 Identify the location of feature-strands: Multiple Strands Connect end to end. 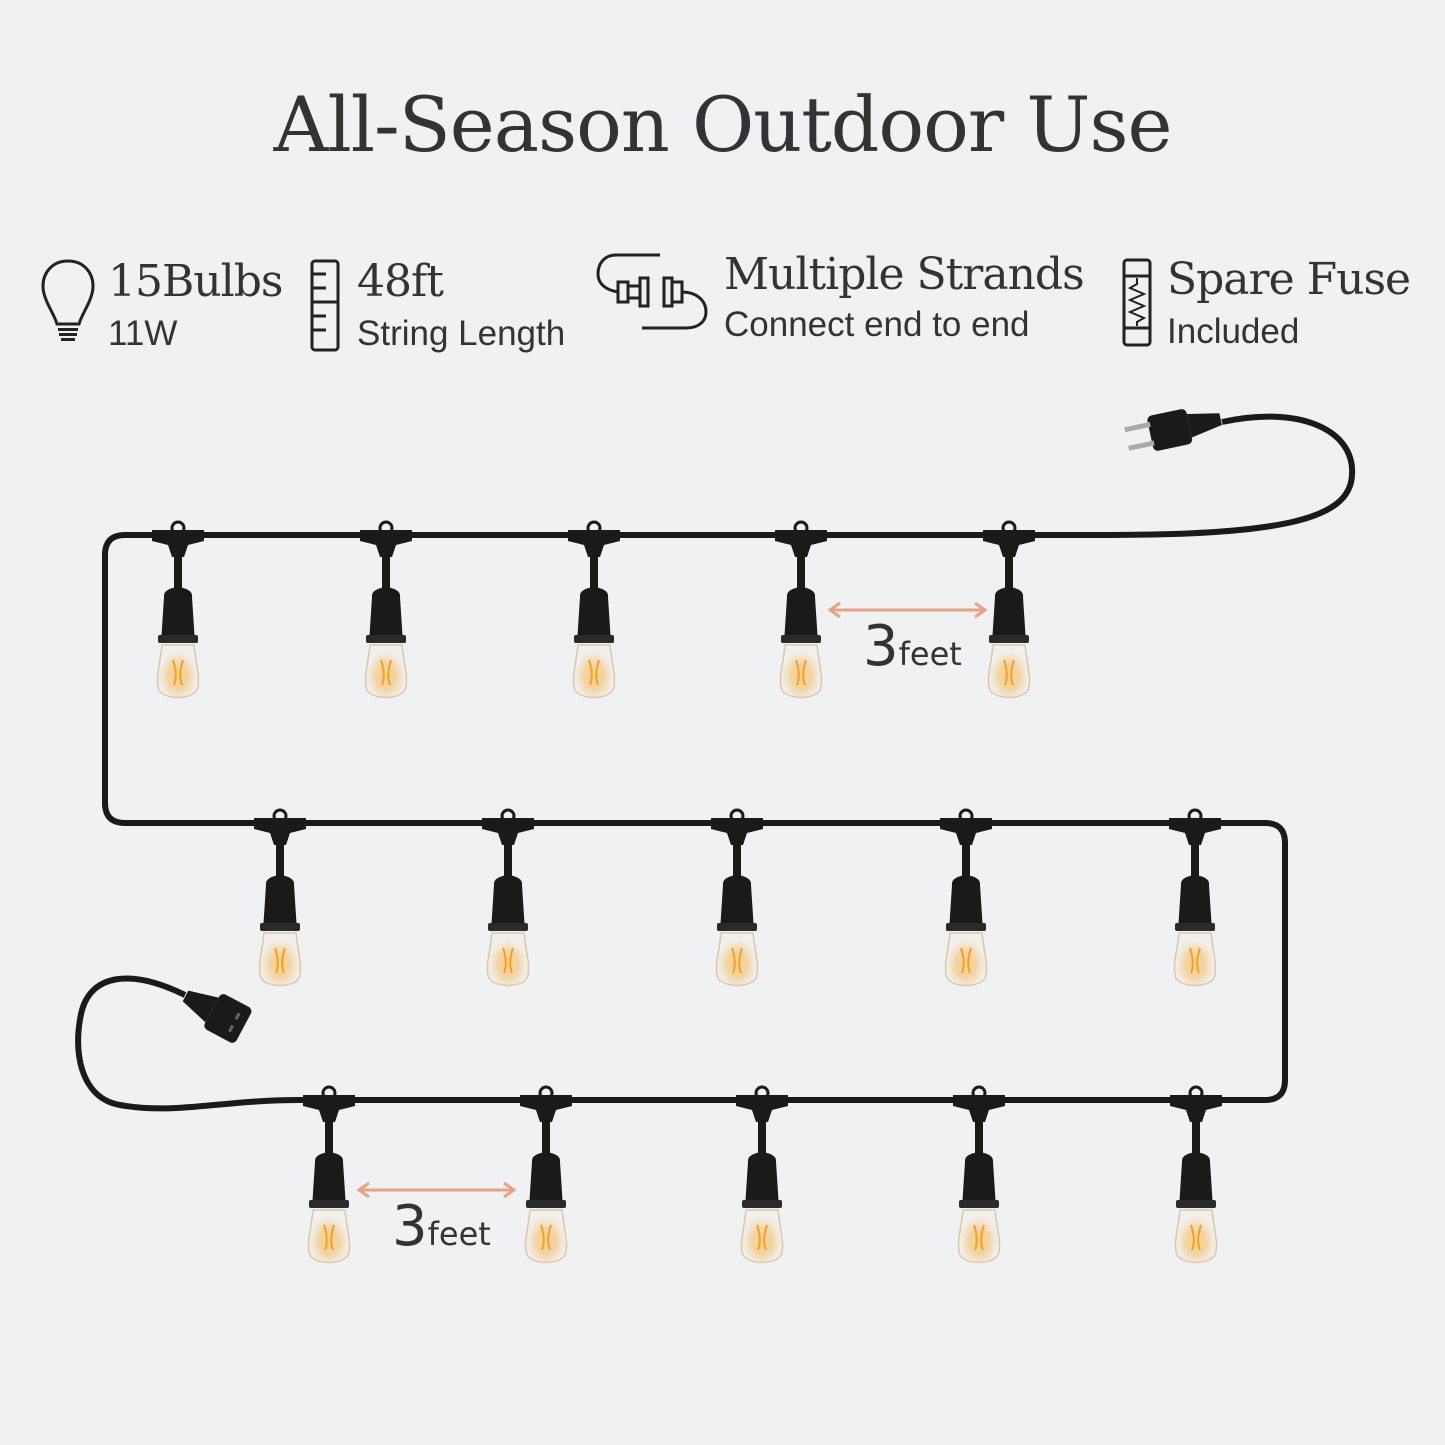
(904, 296).